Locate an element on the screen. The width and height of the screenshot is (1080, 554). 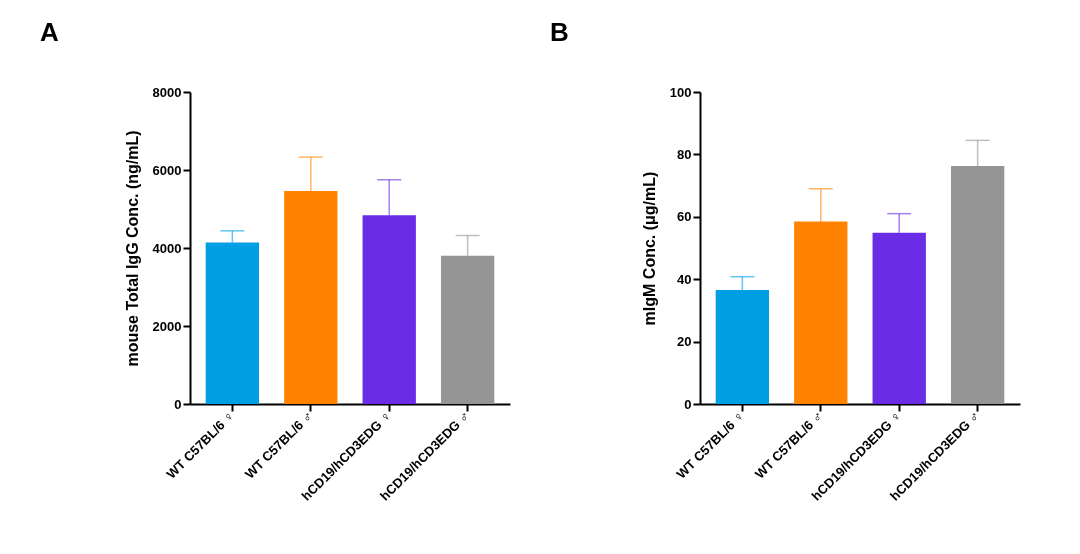
y-tick-label: 8000 is located at coordinates (167, 92).